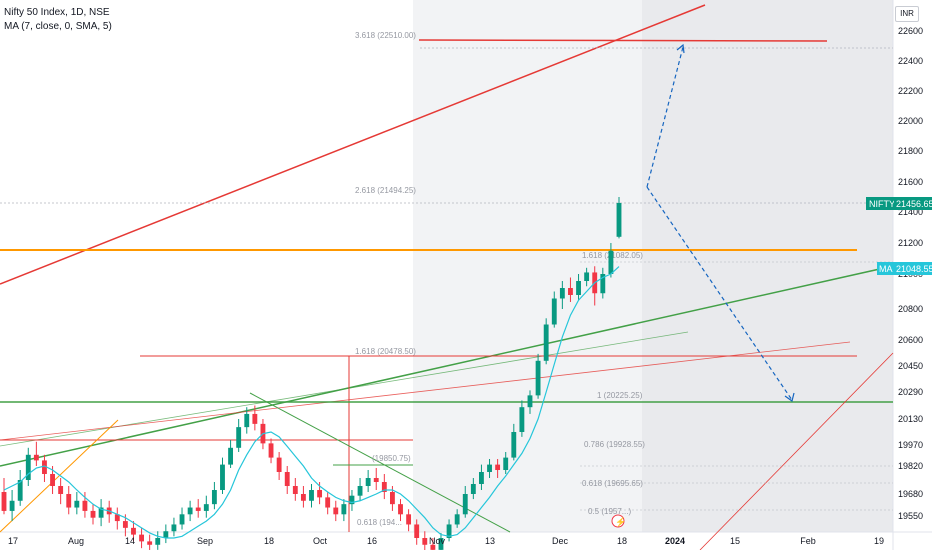 This screenshot has width=932, height=550. Describe the element at coordinates (269, 541) in the screenshot. I see `x-tick-label: 18` at that location.